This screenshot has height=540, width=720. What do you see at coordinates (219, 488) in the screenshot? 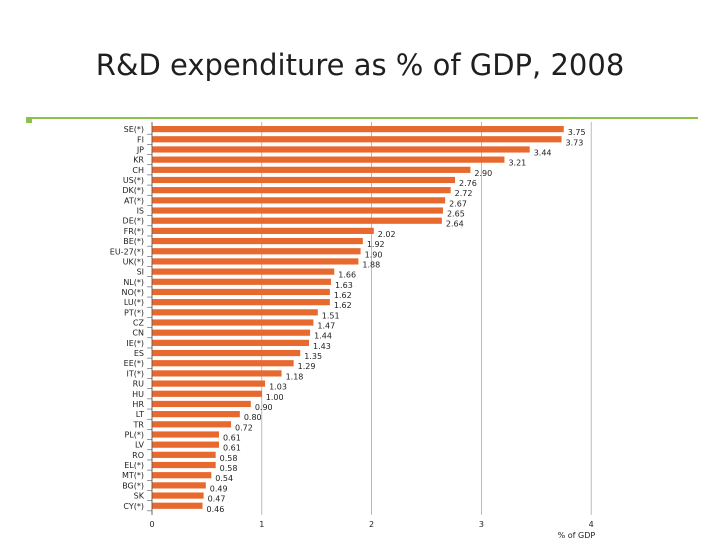
I see `value-label-BG(*): 0.49` at bounding box center [219, 488].